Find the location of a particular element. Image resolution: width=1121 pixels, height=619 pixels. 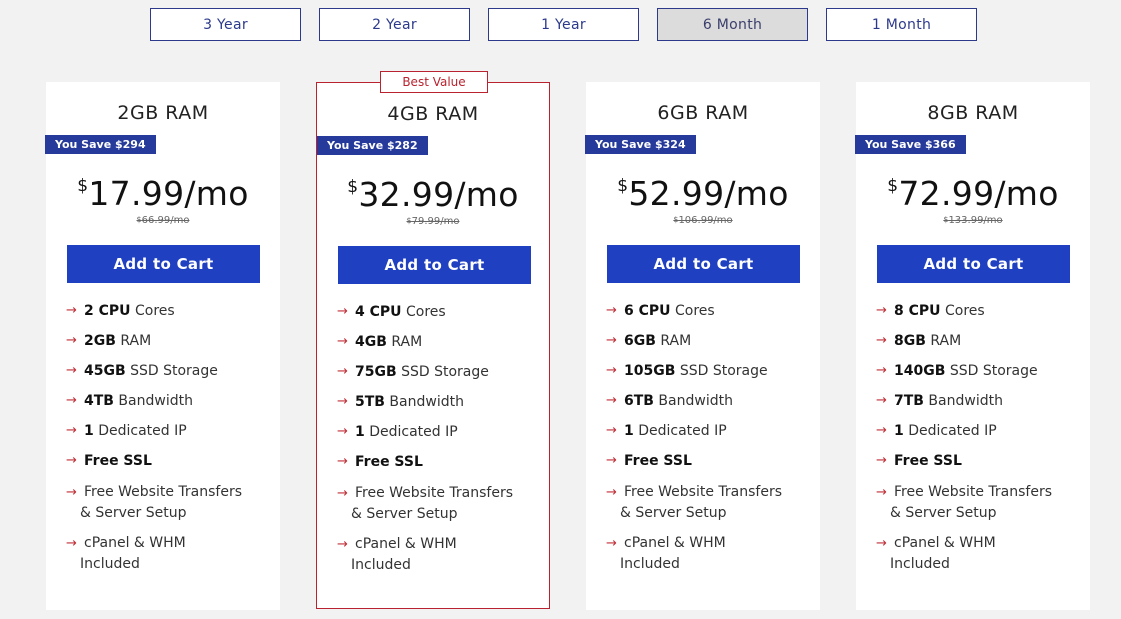

feature-value: 2GB is located at coordinates (100, 341).